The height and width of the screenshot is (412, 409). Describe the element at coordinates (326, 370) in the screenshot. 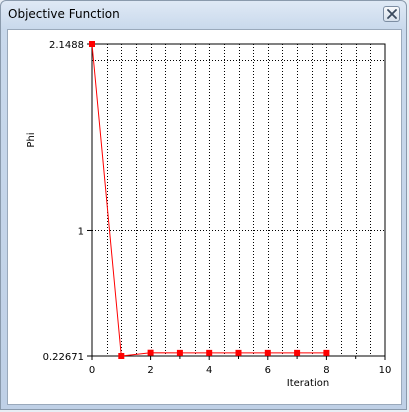

I see `x-tick-label: 8` at that location.